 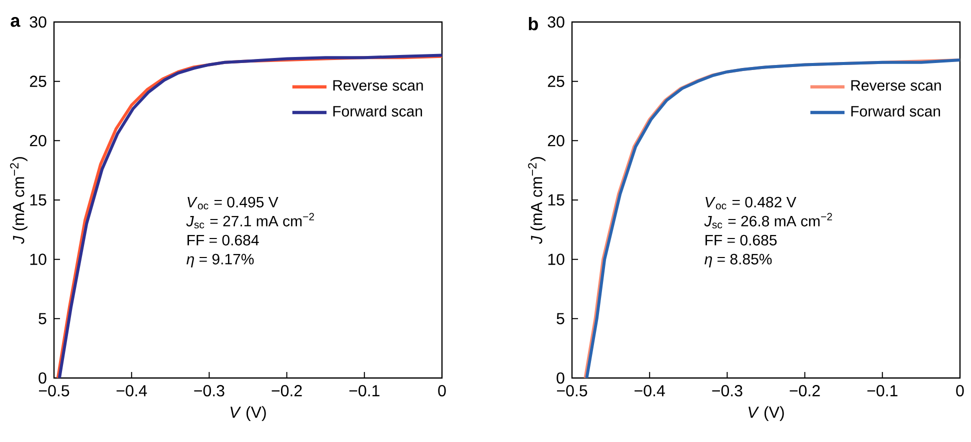 I want to click on annotation: J$_{sc}$ = 26.8 mA cm$^{−2}$, so click(x=768, y=220).